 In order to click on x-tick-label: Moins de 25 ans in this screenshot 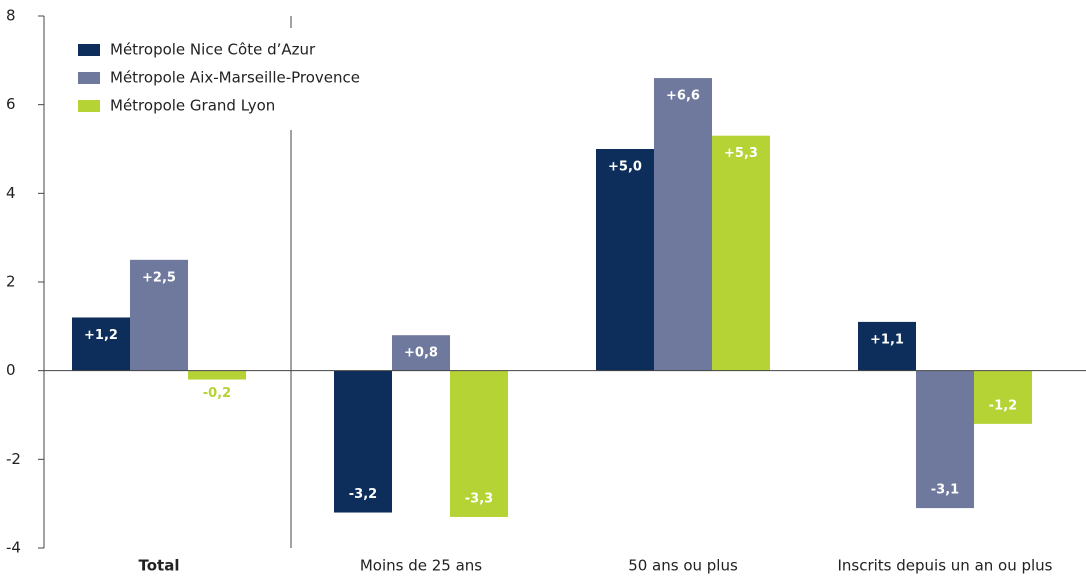, I will do `click(421, 566)`.